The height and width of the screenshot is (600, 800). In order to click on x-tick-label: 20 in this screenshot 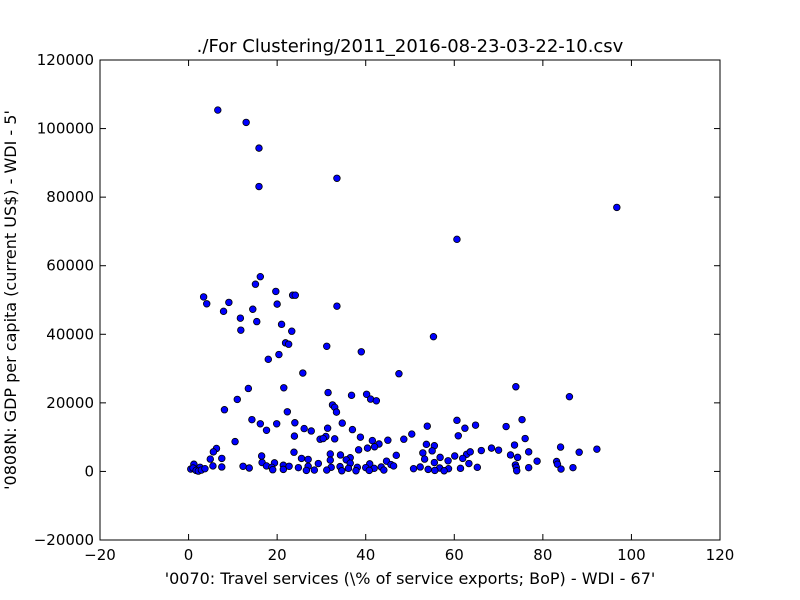, I will do `click(277, 555)`.